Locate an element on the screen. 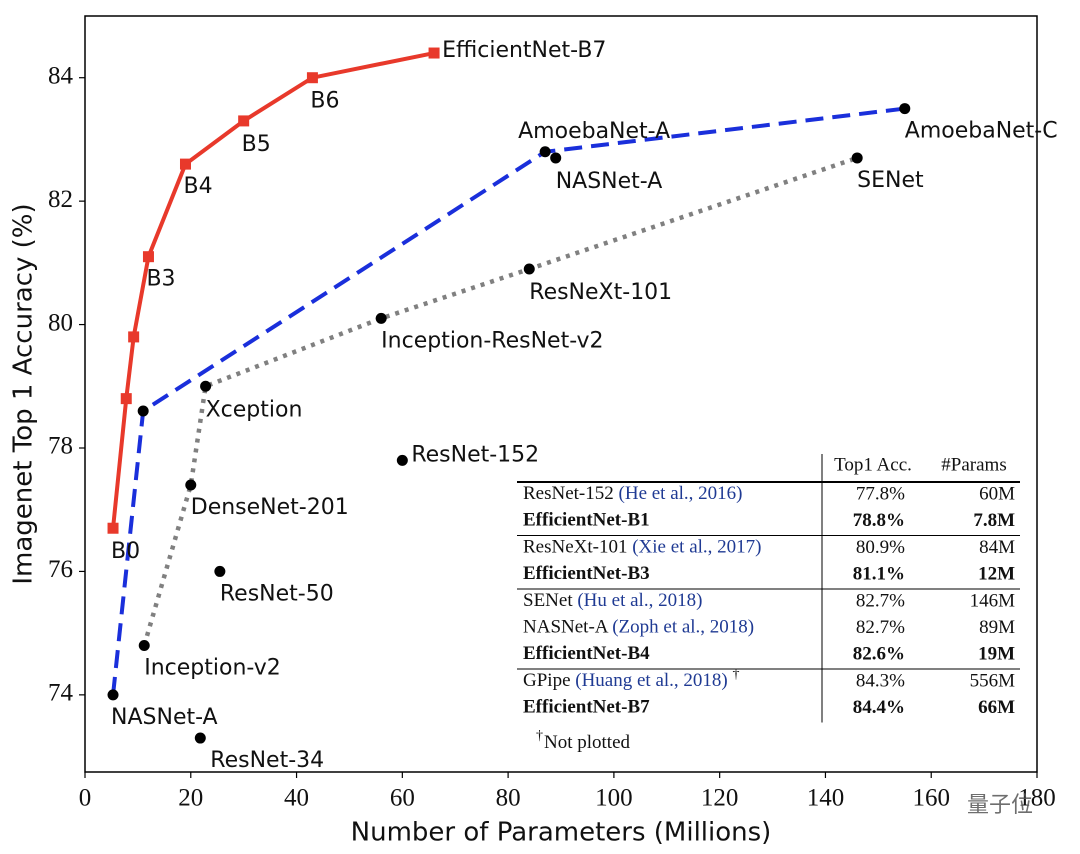 This screenshot has width=1080, height=854. y-tick-label: 78 is located at coordinates (60, 446).